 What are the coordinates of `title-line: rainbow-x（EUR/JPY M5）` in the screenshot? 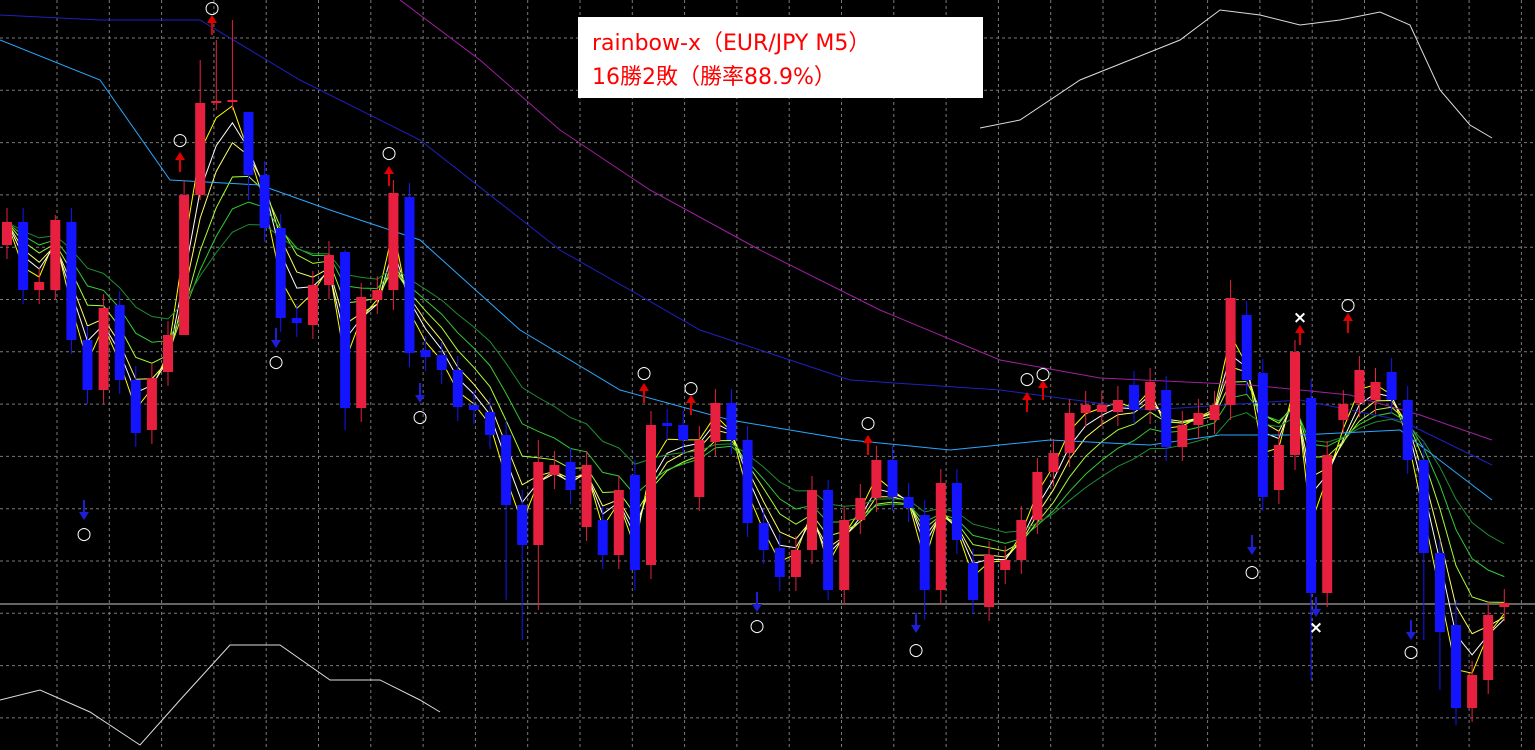 It's located at (731, 43).